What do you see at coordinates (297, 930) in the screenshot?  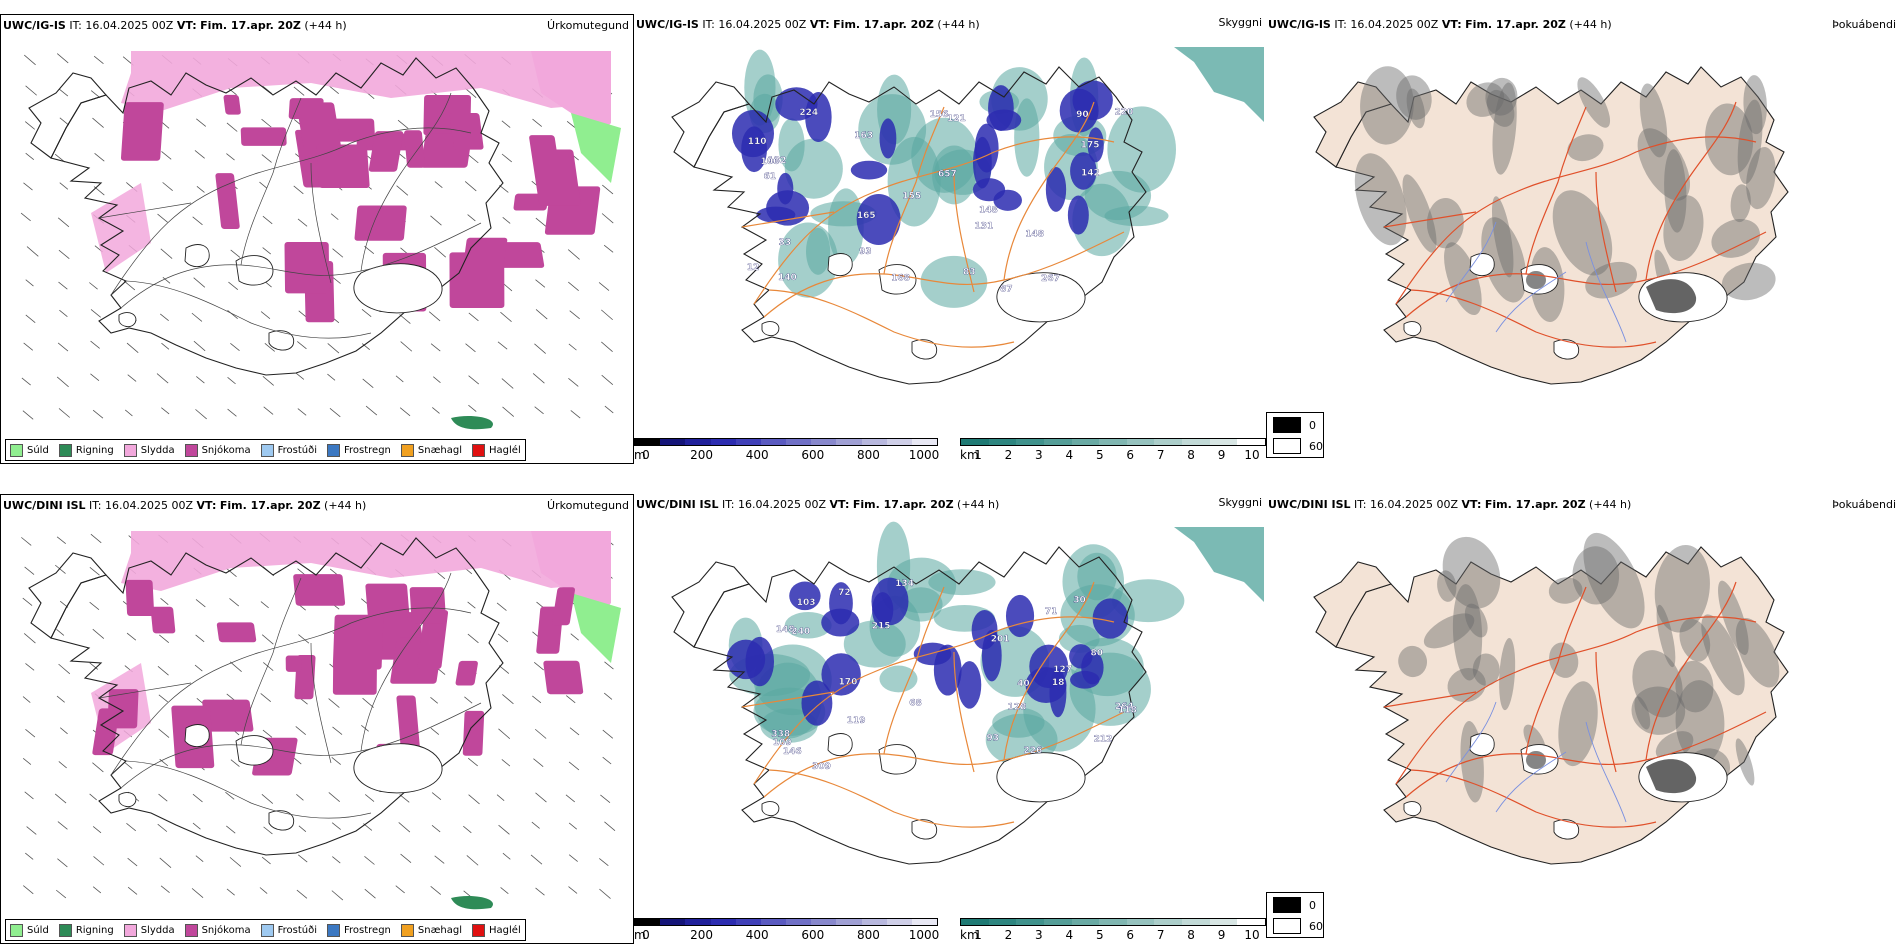 I see `legend-label: Frostúði` at bounding box center [297, 930].